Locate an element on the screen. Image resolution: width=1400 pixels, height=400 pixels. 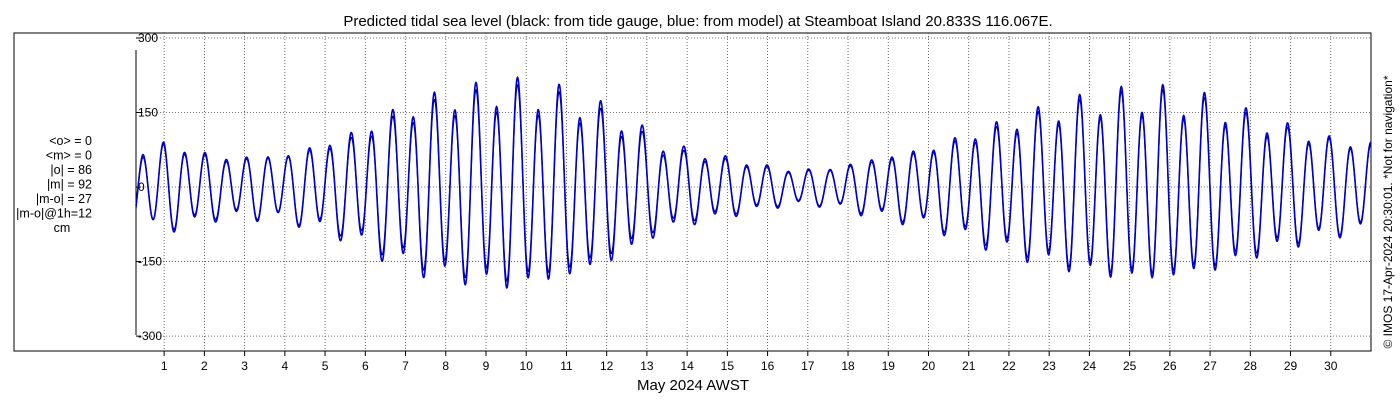
x-tick-label: 12 is located at coordinates (607, 366).